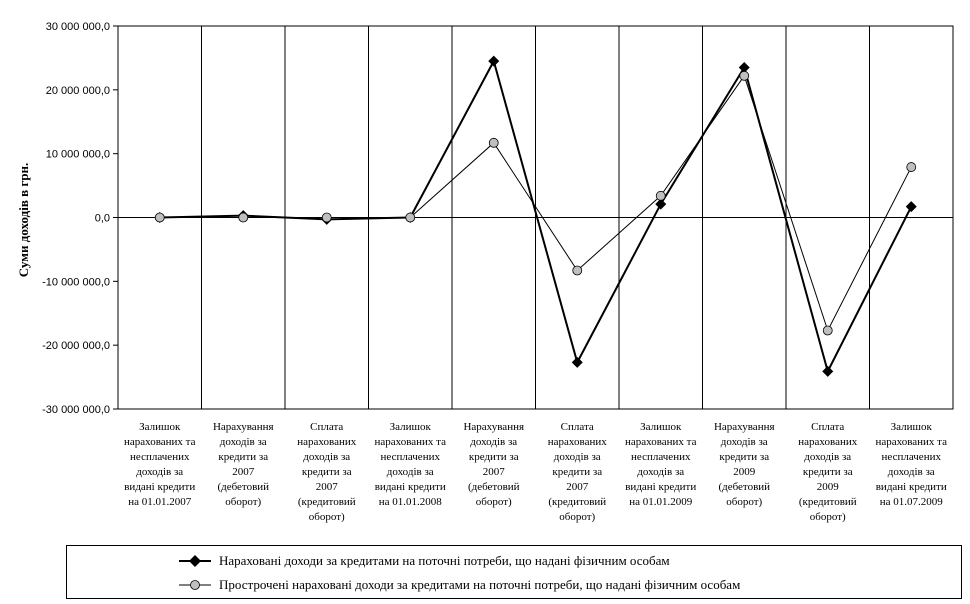 The height and width of the screenshot is (604, 970). I want to click on y-tick-label: -30 000 000,0, so click(76, 410).